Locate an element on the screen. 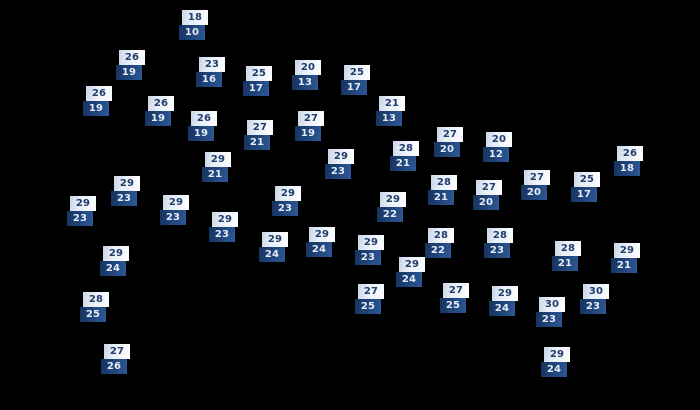 This screenshot has width=700, height=410. data-point-bottom-value: 10 is located at coordinates (192, 32).